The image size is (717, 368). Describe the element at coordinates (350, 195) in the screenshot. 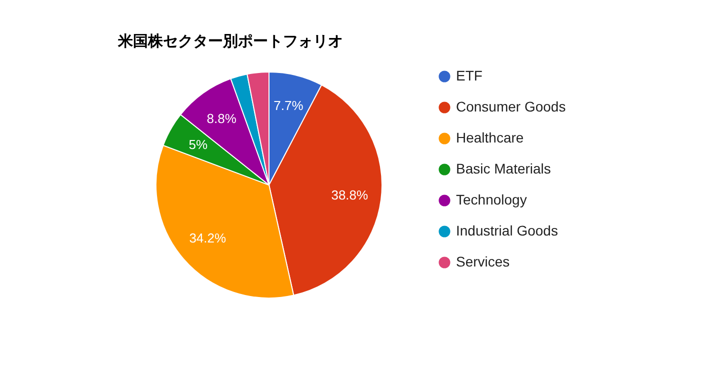

I see `data-label: 38.8%` at that location.